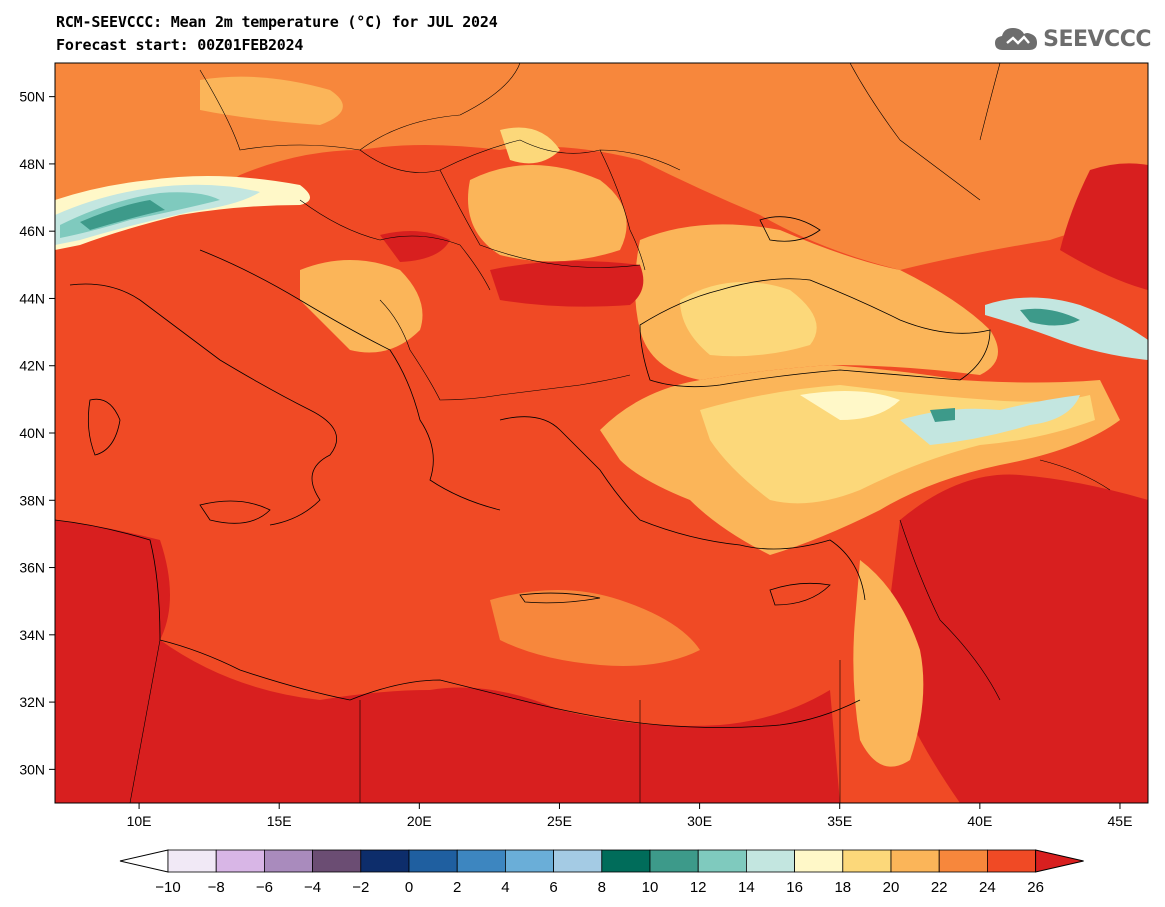 The width and height of the screenshot is (1165, 907). Describe the element at coordinates (602, 887) in the screenshot. I see `colorbar-label: 8` at that location.